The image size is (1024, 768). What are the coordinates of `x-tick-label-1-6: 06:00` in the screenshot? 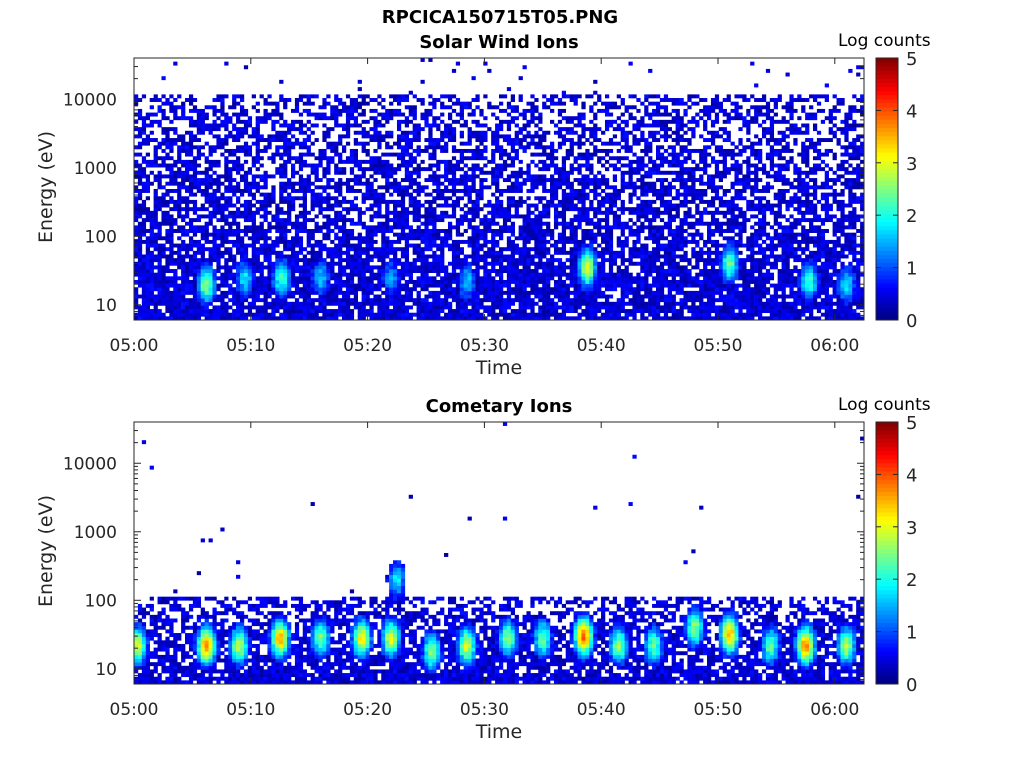 It's located at (834, 710).